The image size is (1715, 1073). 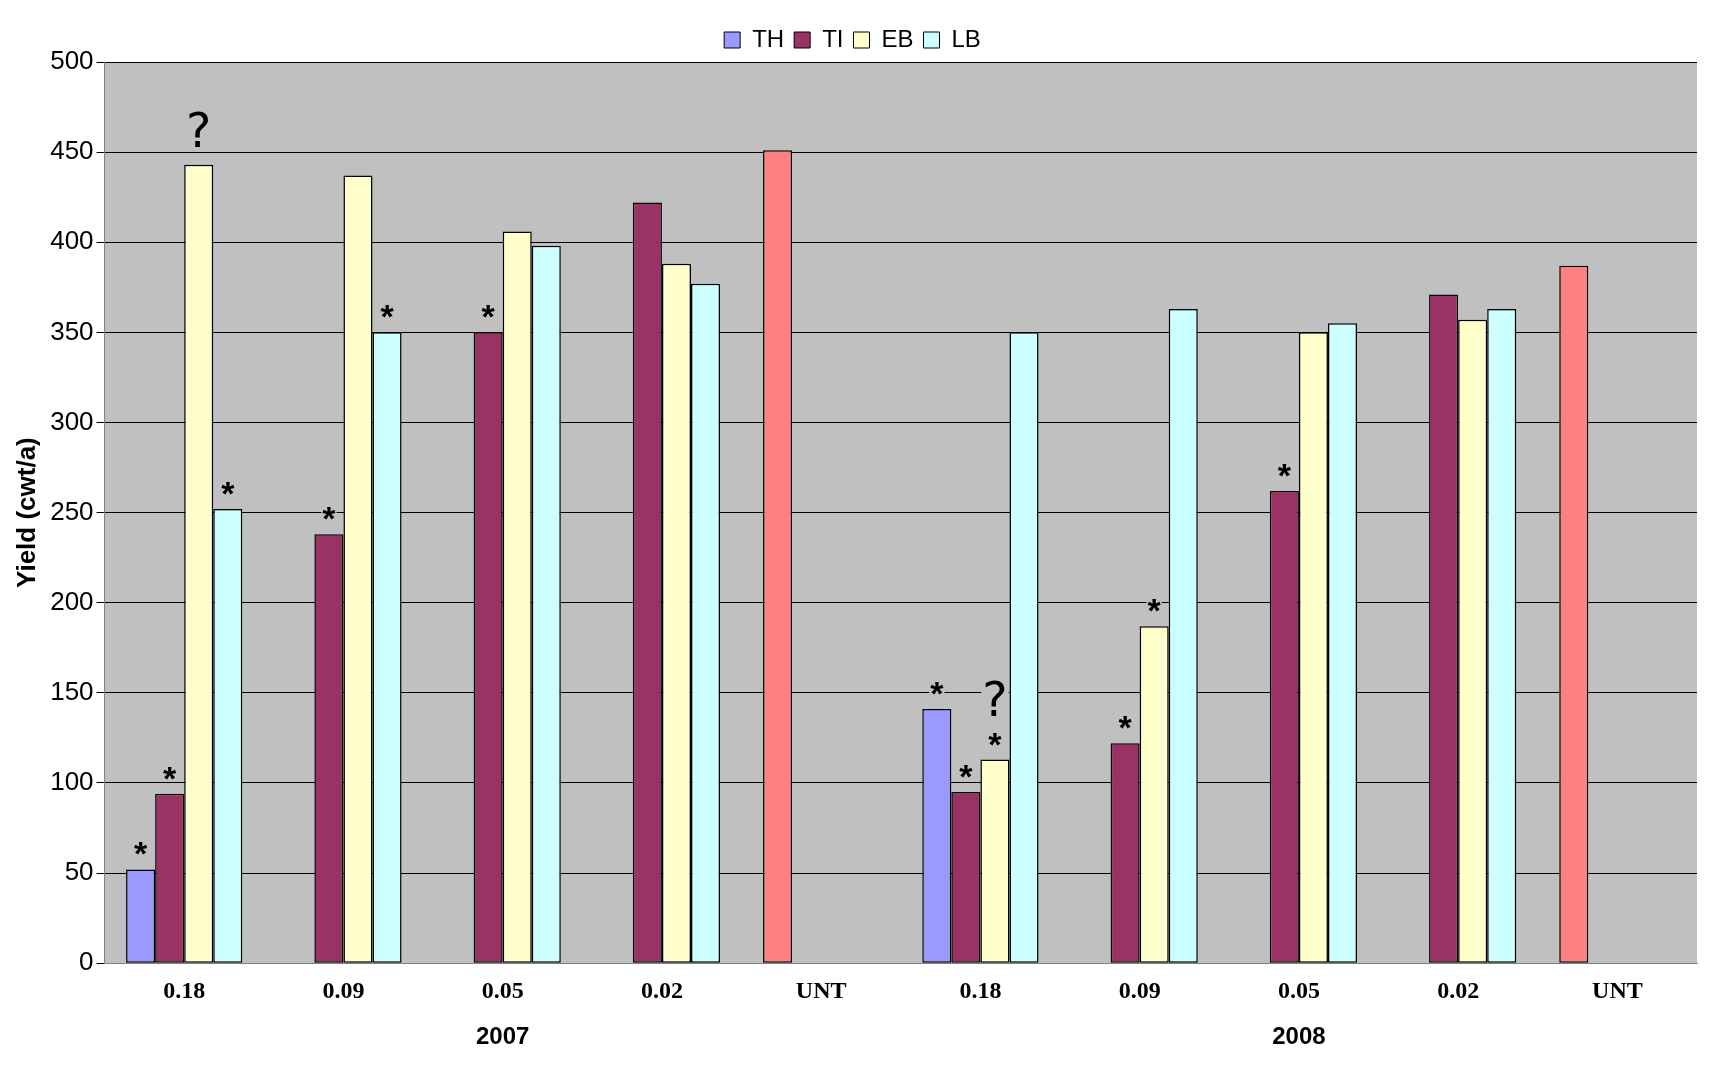 I want to click on y-tick-label: 350, so click(x=72, y=330).